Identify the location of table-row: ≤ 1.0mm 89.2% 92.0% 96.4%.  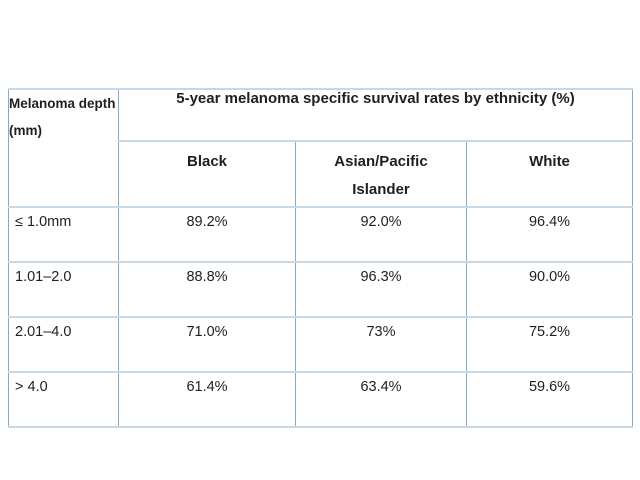
(320, 234).